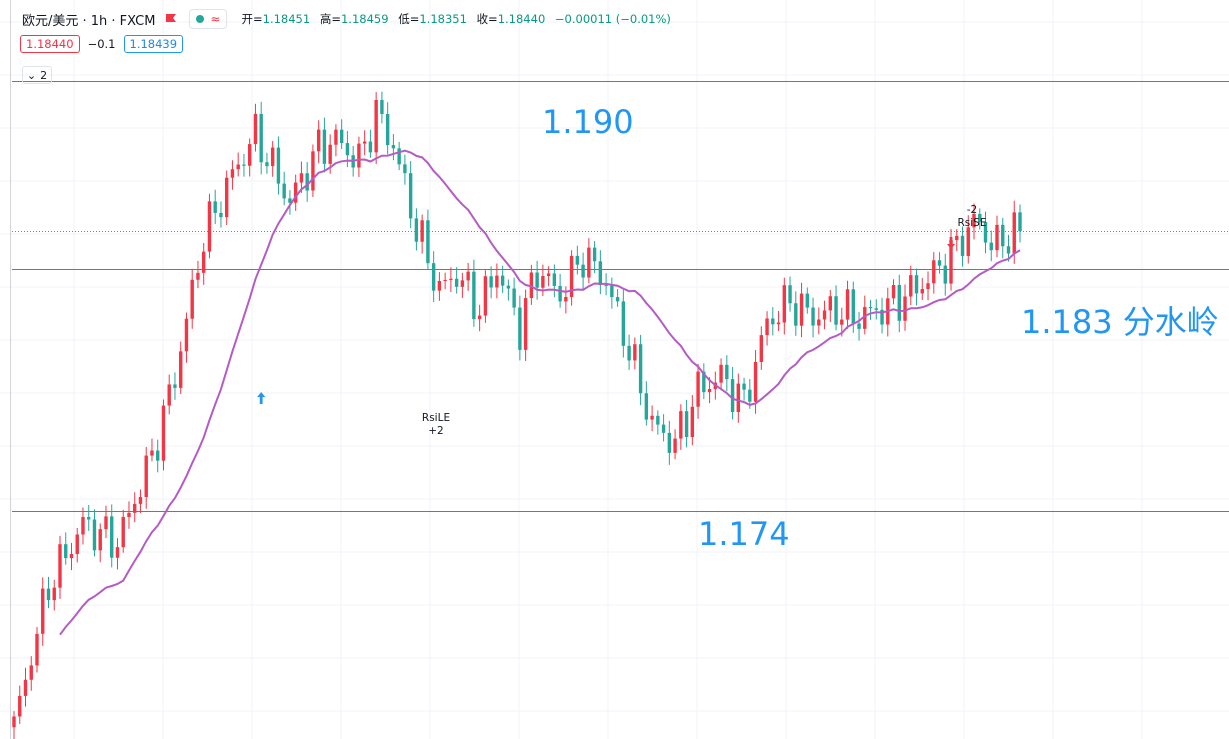 The width and height of the screenshot is (1229, 739). What do you see at coordinates (200, 19) in the screenshot?
I see `market-open-dot-icon` at bounding box center [200, 19].